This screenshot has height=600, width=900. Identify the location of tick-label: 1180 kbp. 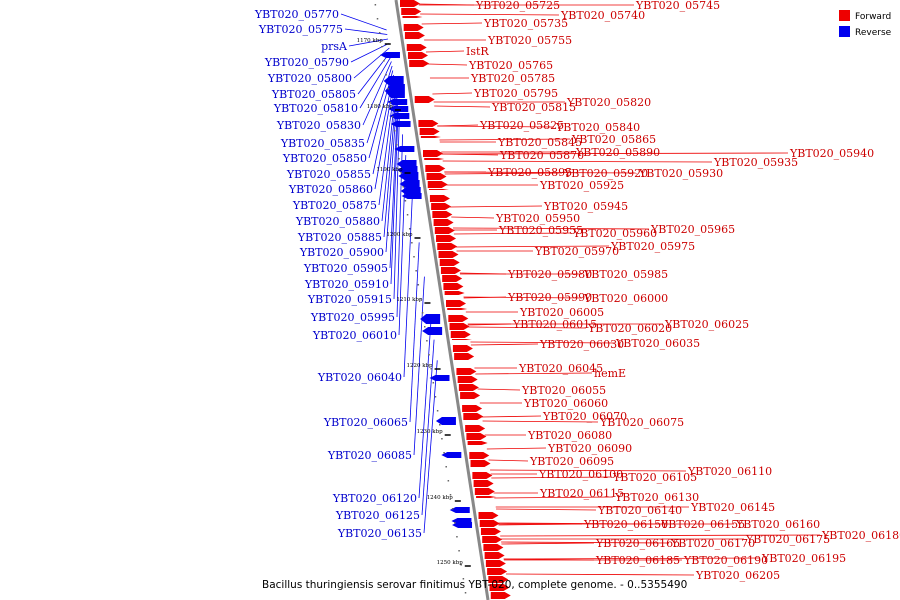
(380, 107).